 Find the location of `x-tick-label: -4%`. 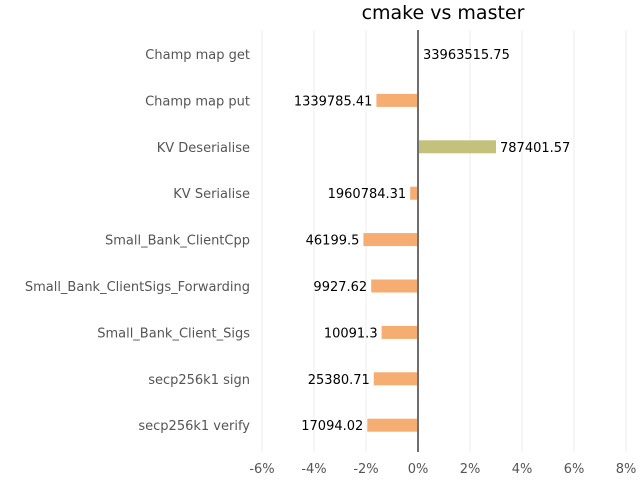

x-tick-label: -4% is located at coordinates (313, 469).